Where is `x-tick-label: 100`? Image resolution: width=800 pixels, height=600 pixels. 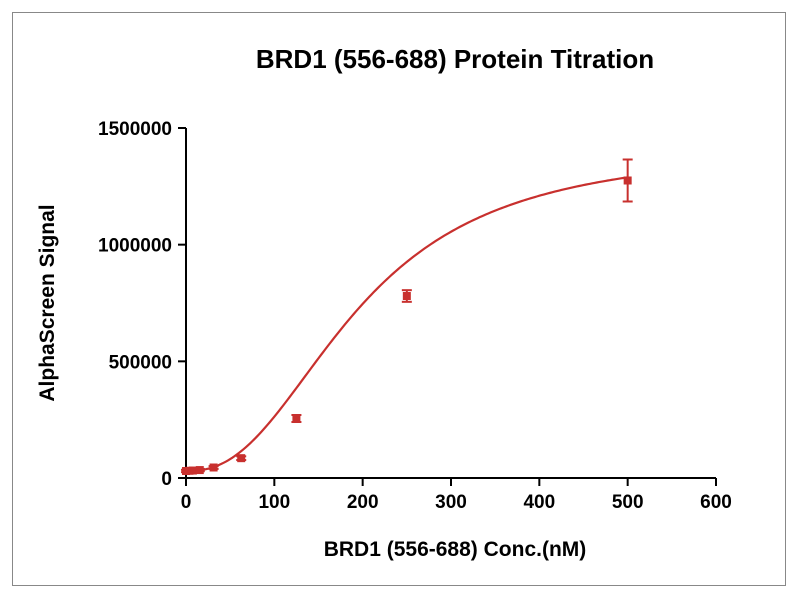
x-tick-label: 100 is located at coordinates (274, 502).